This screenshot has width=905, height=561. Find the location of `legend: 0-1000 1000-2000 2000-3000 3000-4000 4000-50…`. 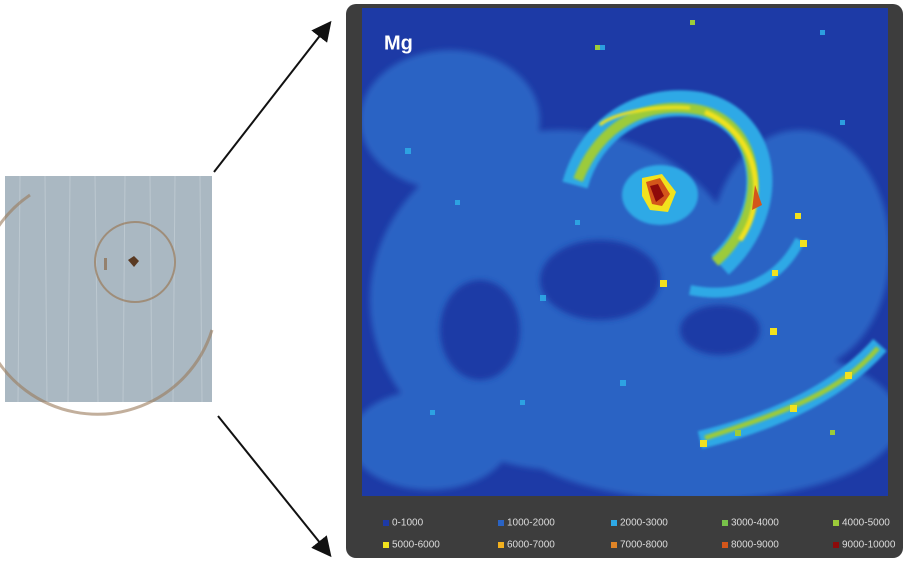

legend: 0-1000 1000-2000 2000-3000 3000-4000 4000-50… is located at coordinates (639, 534).